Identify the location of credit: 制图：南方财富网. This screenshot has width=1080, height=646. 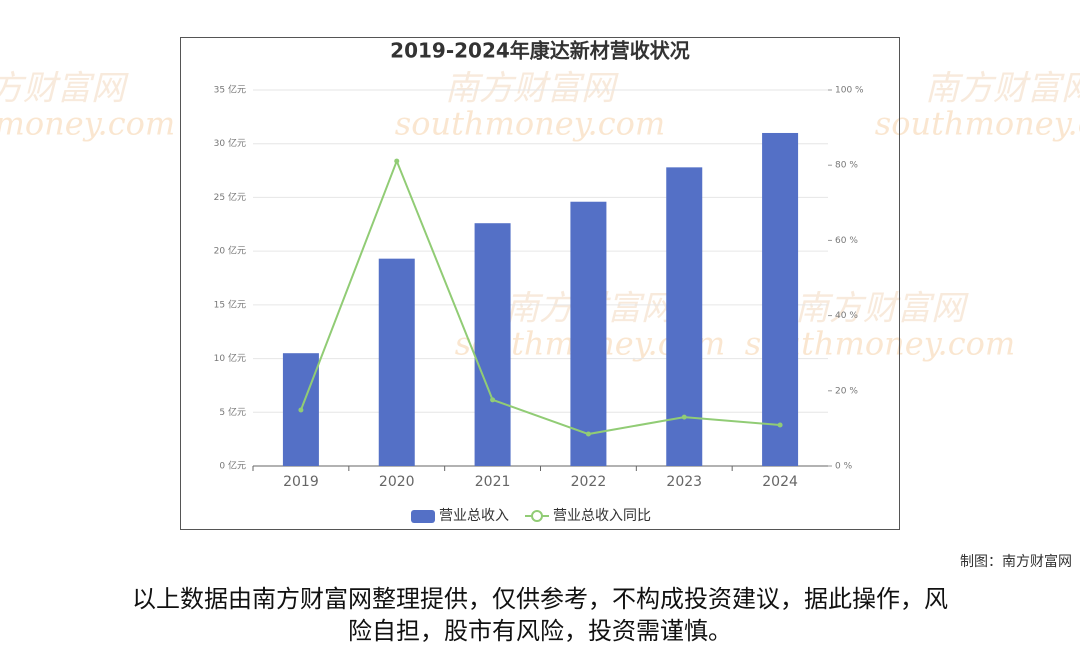
(1016, 561).